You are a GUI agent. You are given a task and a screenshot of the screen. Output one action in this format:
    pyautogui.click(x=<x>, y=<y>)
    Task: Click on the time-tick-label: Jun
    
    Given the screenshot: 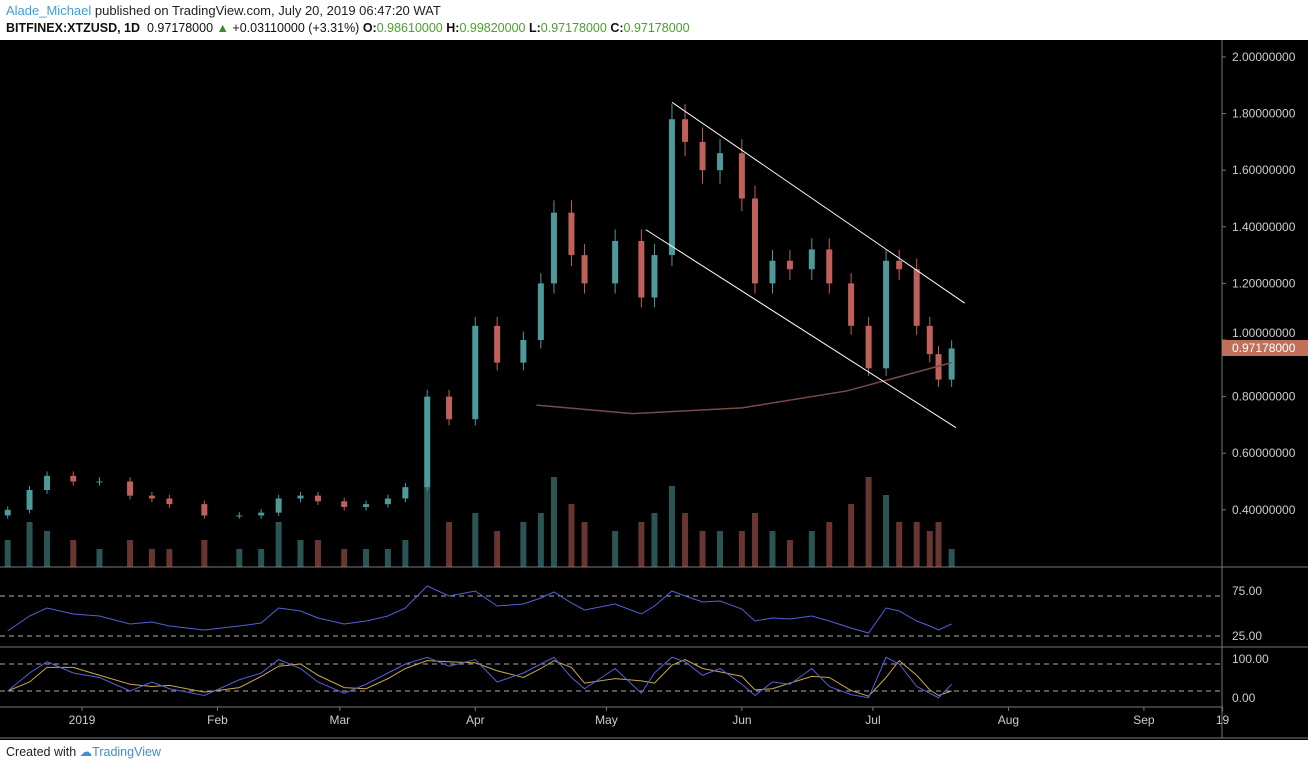 What is the action you would take?
    pyautogui.click(x=741, y=720)
    